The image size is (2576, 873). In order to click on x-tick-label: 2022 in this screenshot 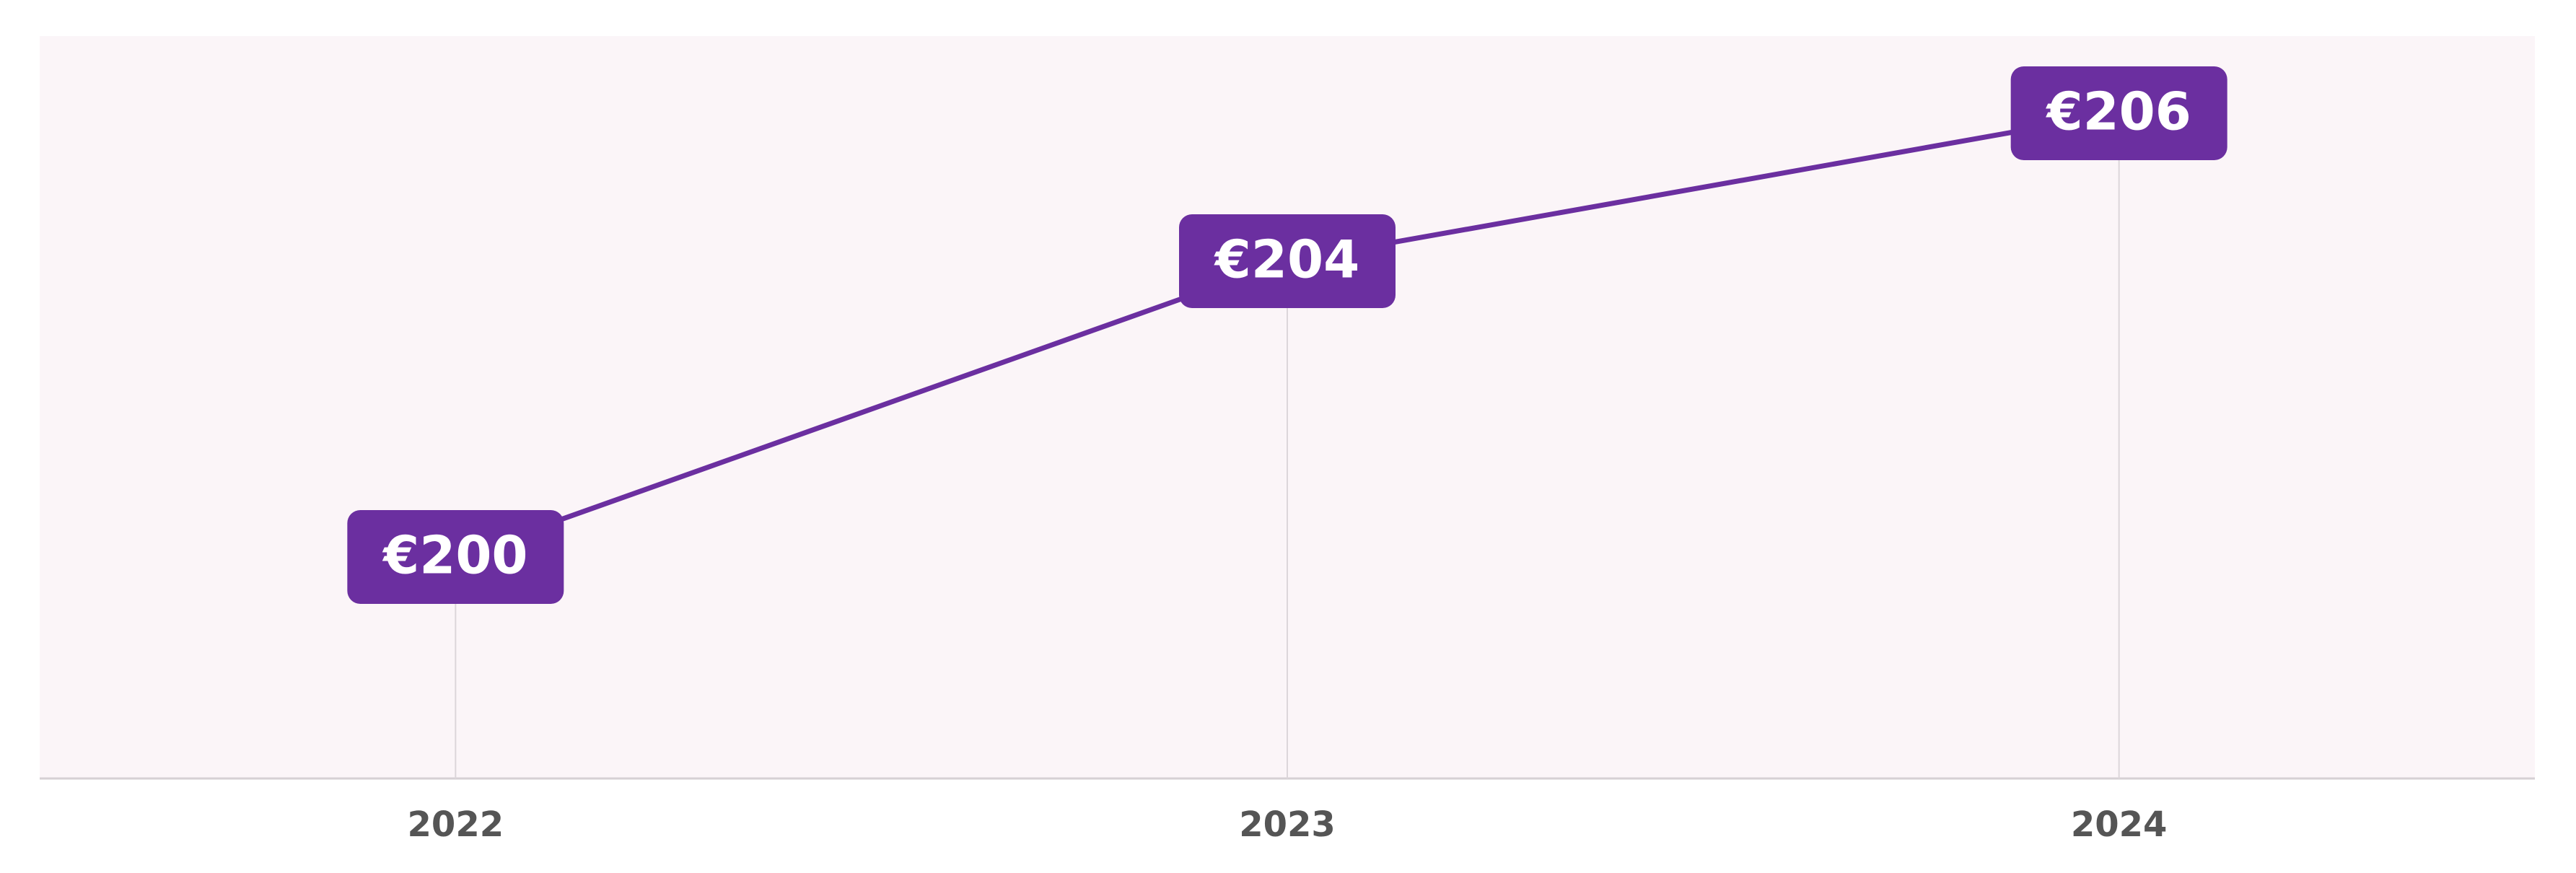, I will do `click(456, 824)`.